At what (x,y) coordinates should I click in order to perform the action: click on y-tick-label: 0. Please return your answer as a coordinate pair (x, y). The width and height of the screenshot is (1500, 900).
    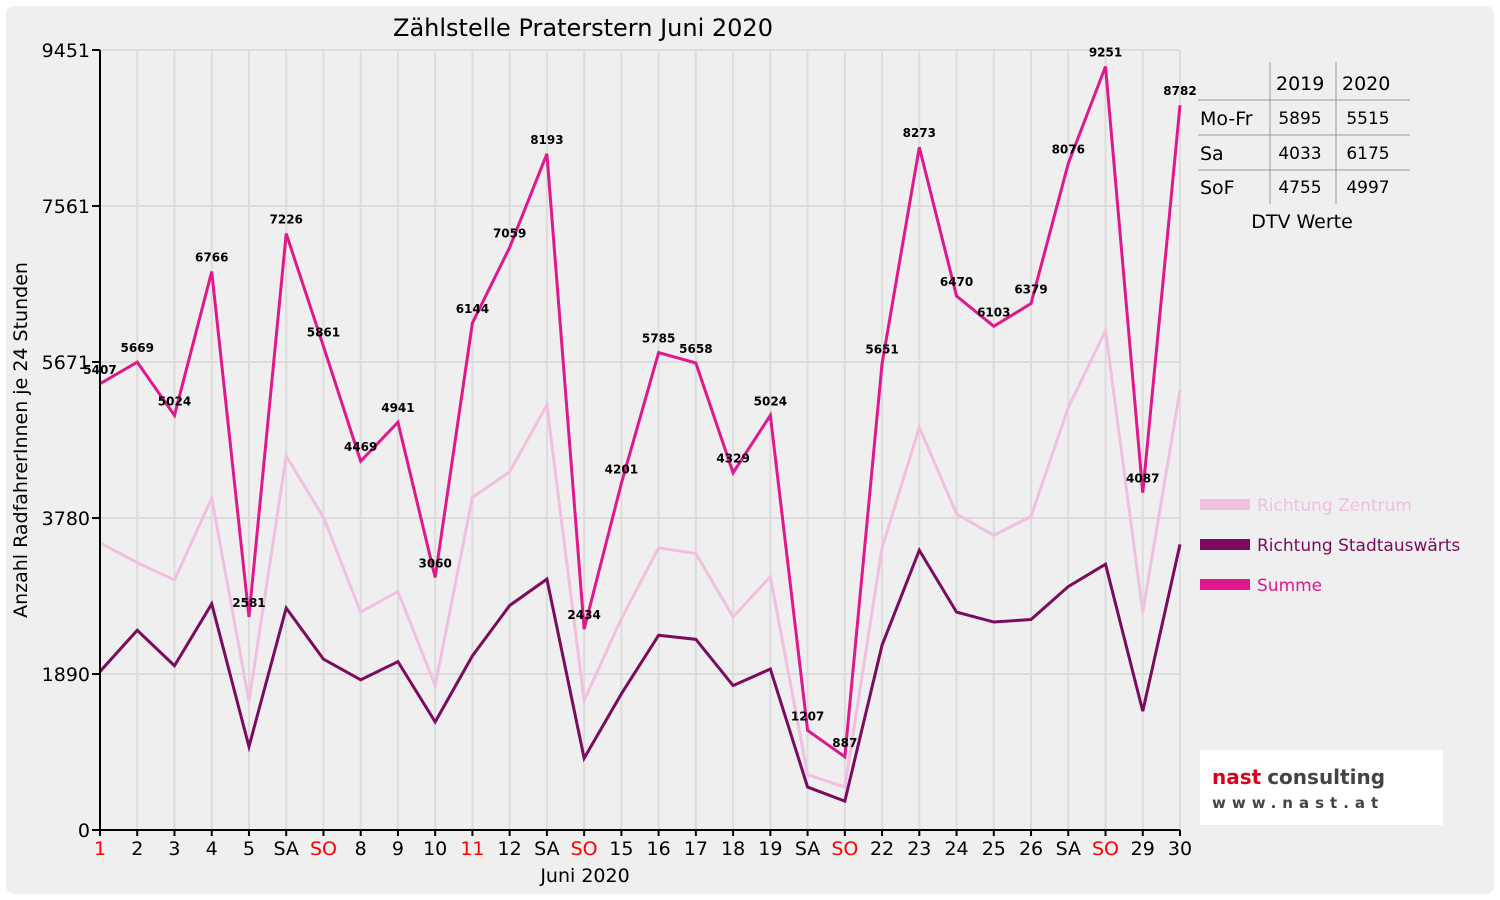
    Looking at the image, I should click on (84, 831).